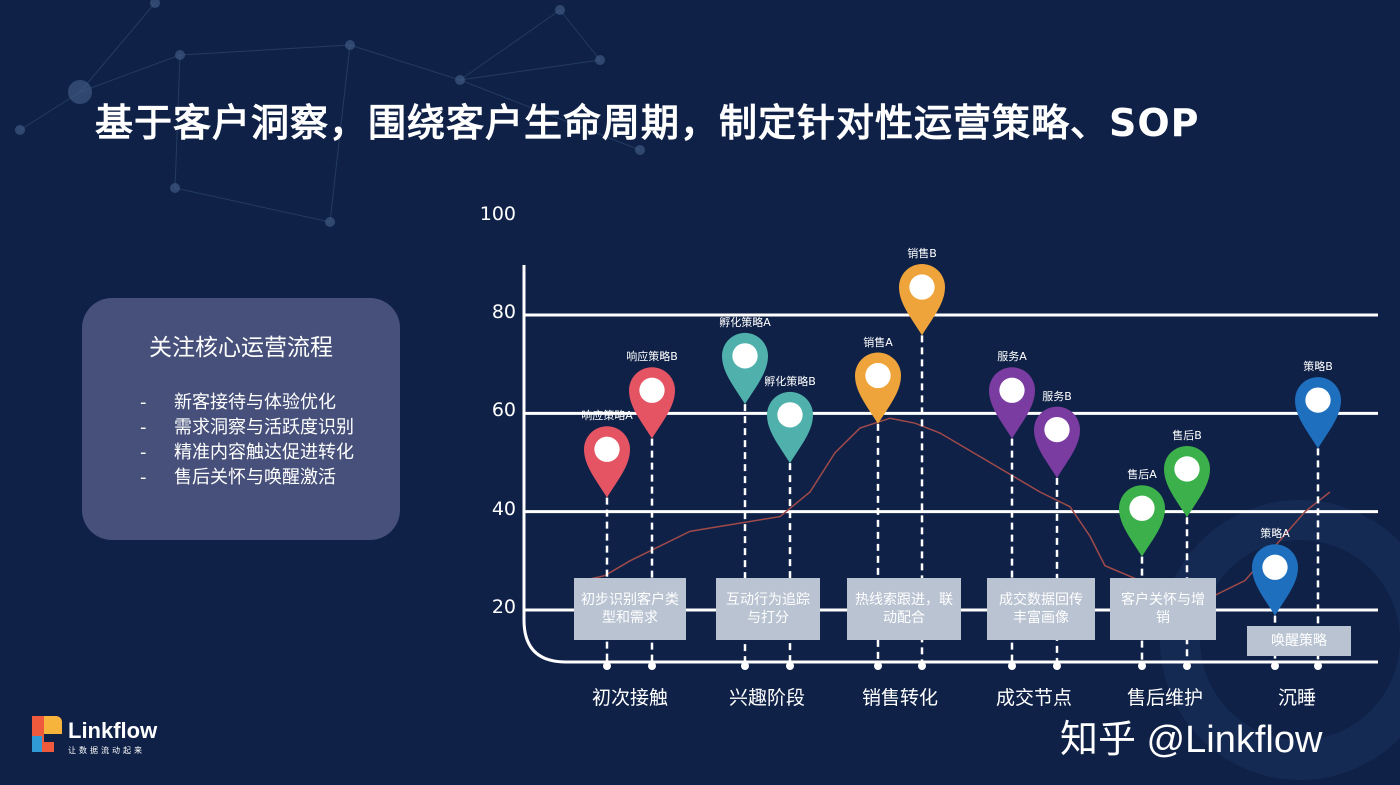 Image resolution: width=1400 pixels, height=785 pixels. Describe the element at coordinates (1057, 396) in the screenshot. I see `pin-label: 服务B` at that location.